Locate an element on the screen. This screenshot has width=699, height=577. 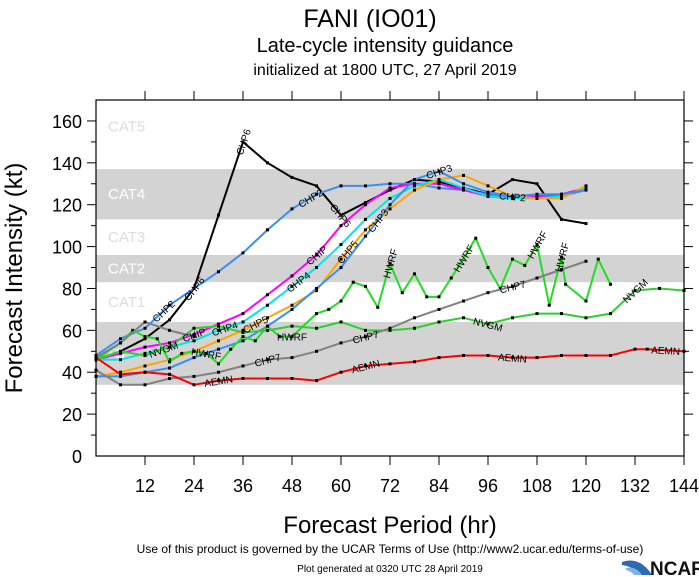
y-tick-label: 40 is located at coordinates (72, 373).